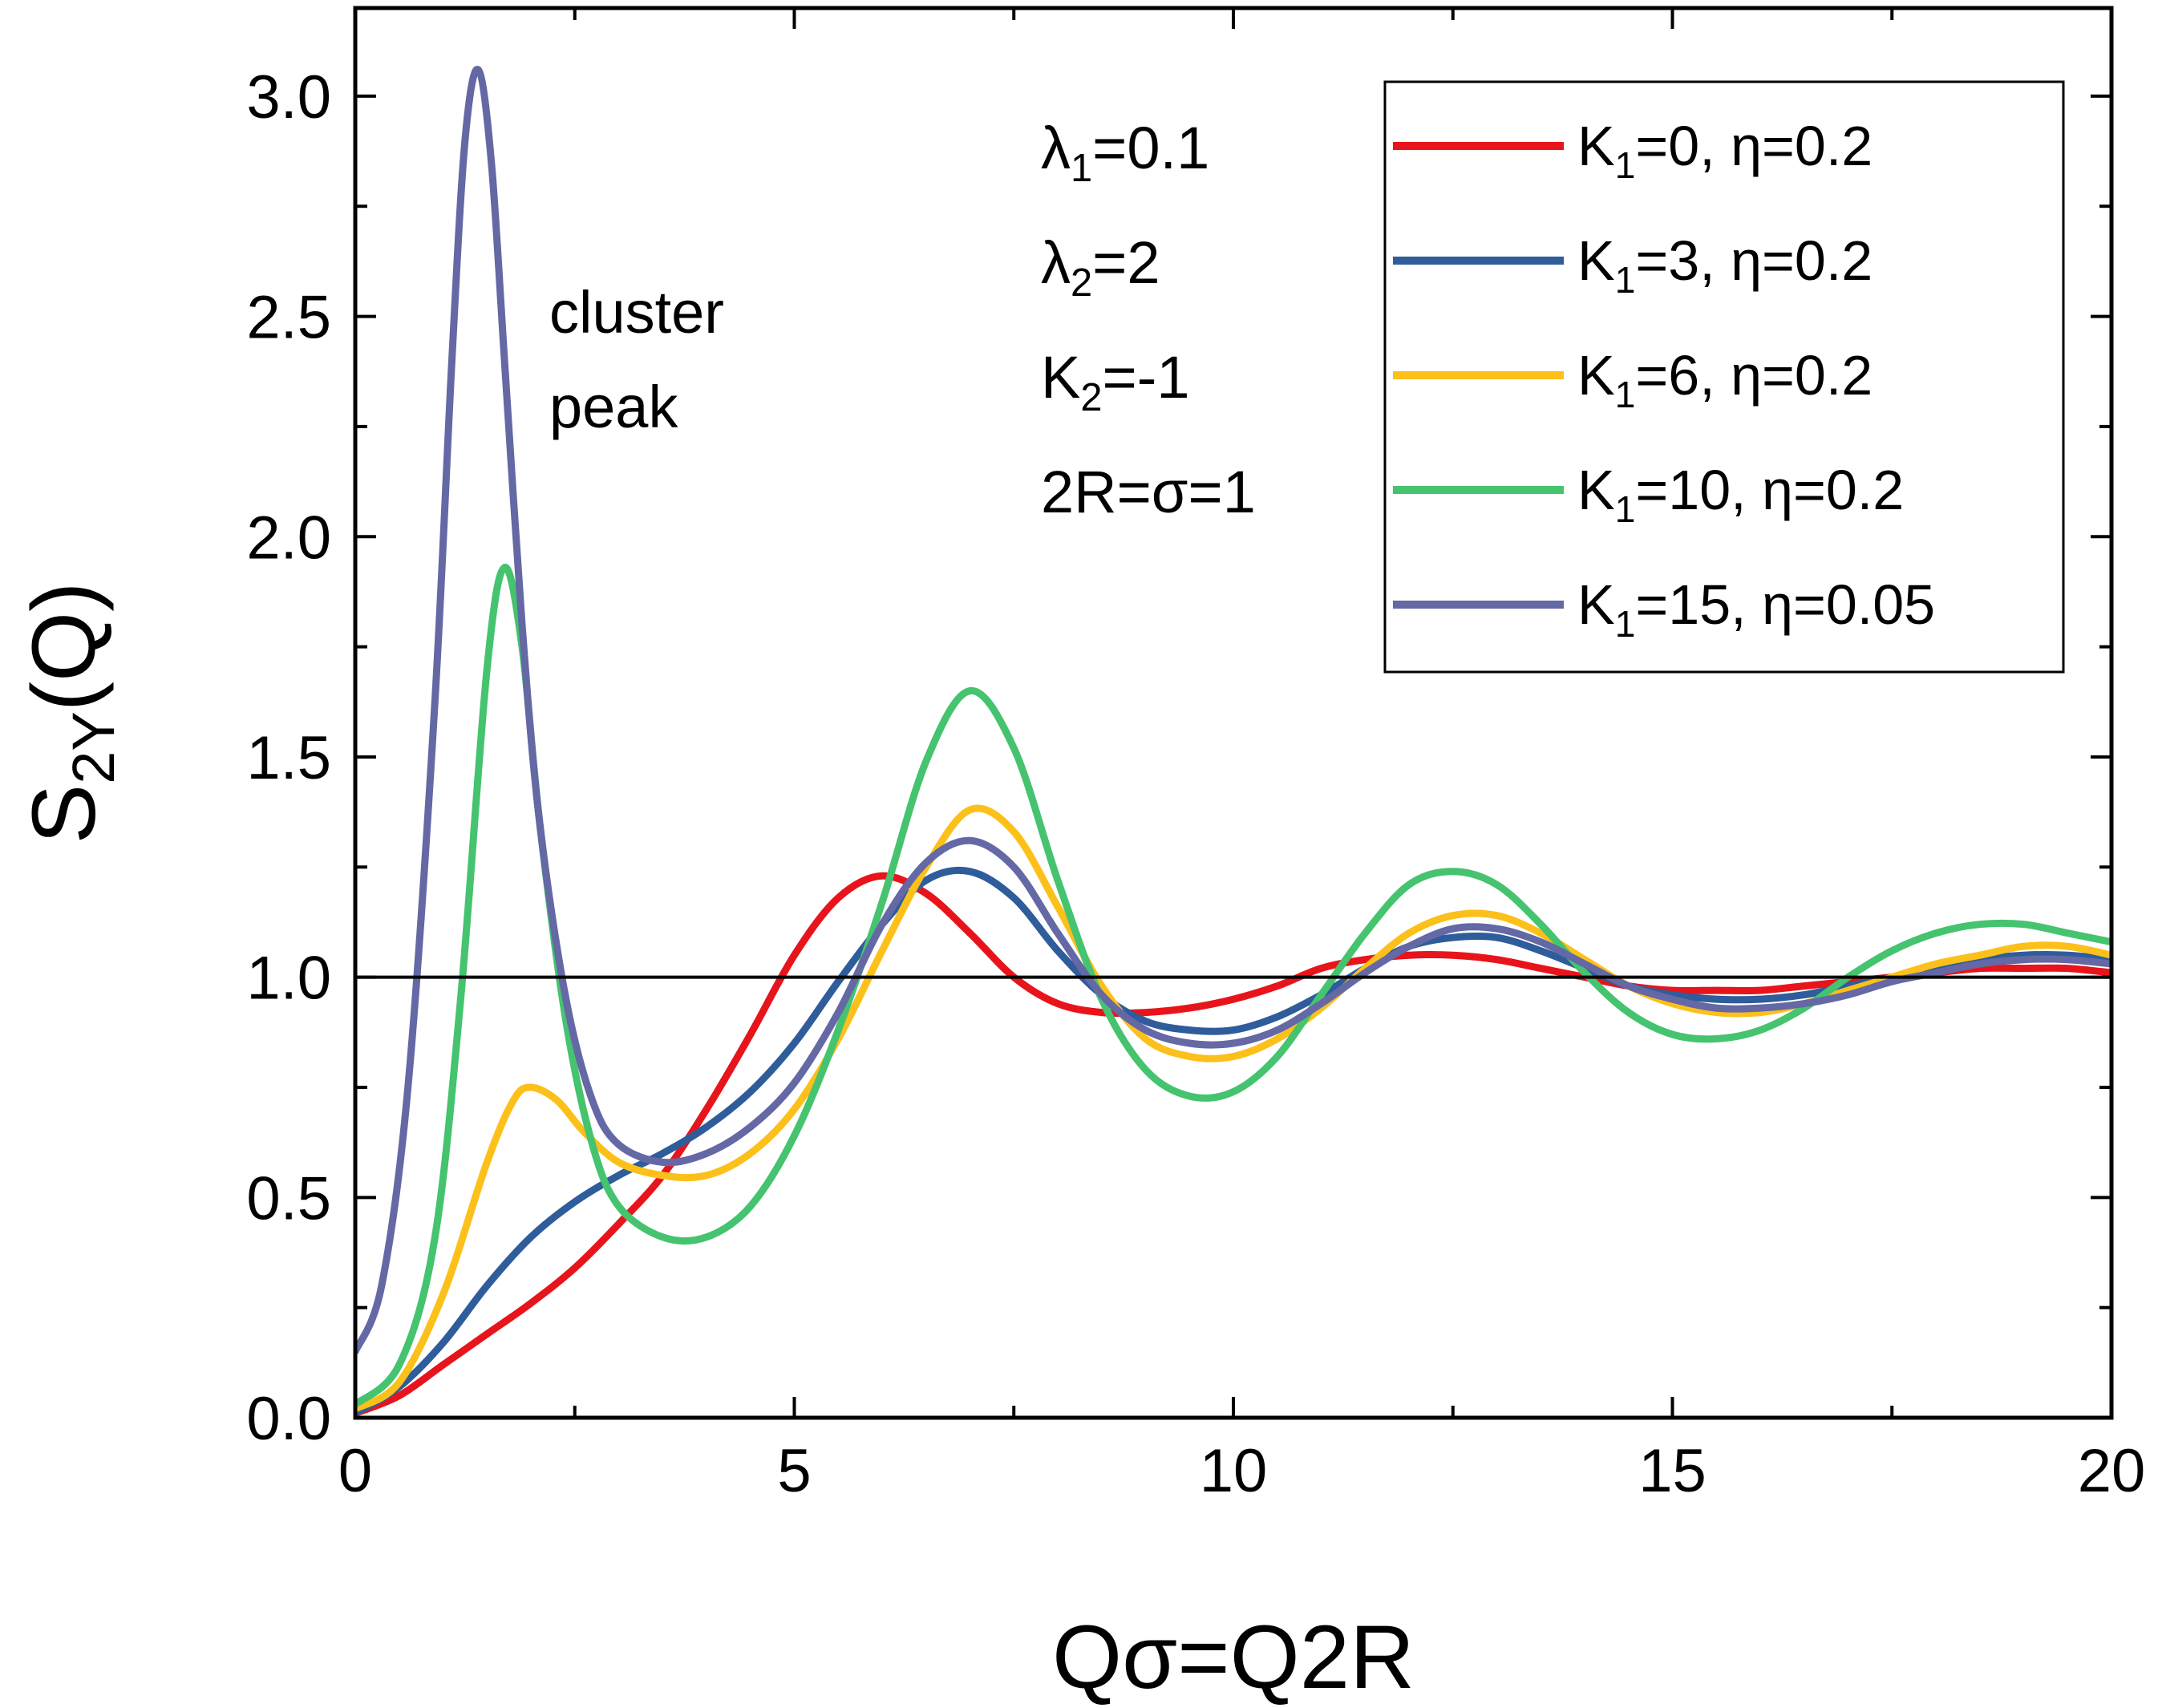 This screenshot has height=1708, width=2158. Describe the element at coordinates (1234, 1471) in the screenshot. I see `x-tick-label: 10` at that location.